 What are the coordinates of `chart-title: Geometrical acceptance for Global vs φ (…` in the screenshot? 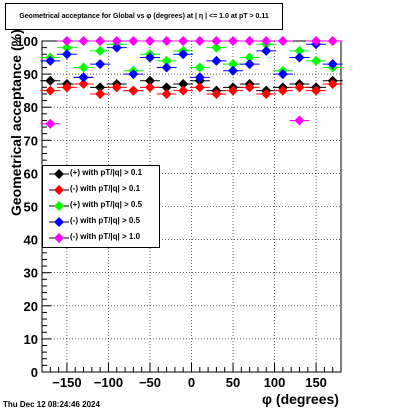 It's located at (144, 16).